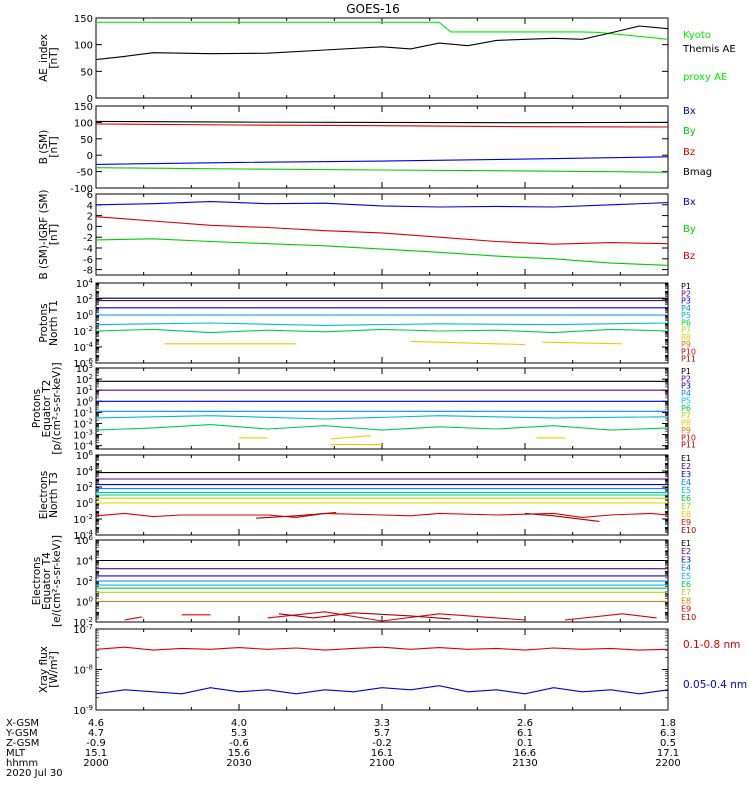 Image resolution: width=750 pixels, height=800 pixels. I want to click on y-tick-label: 4, so click(90, 206).